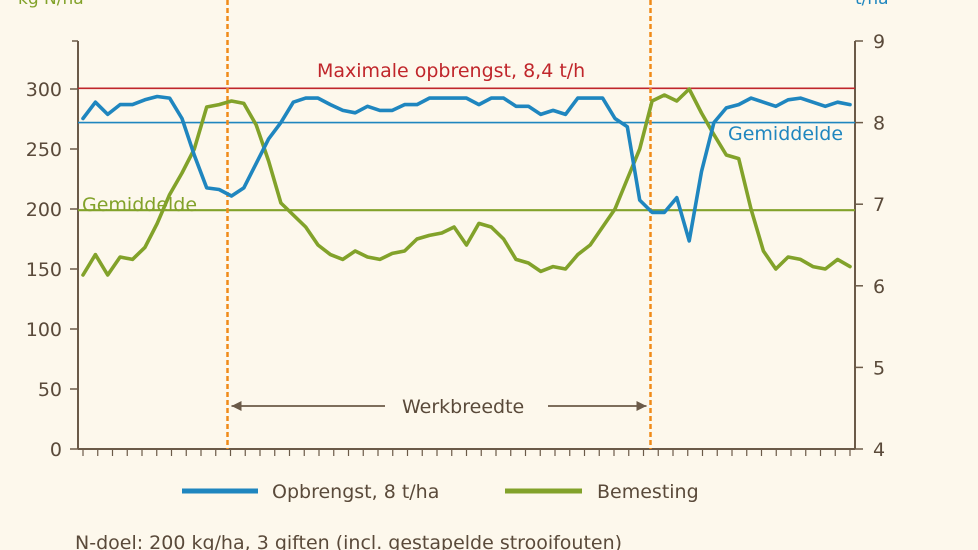 This screenshot has height=550, width=978. Describe the element at coordinates (785, 134) in the screenshot. I see `yield-average-label: Gemiddelde` at that location.